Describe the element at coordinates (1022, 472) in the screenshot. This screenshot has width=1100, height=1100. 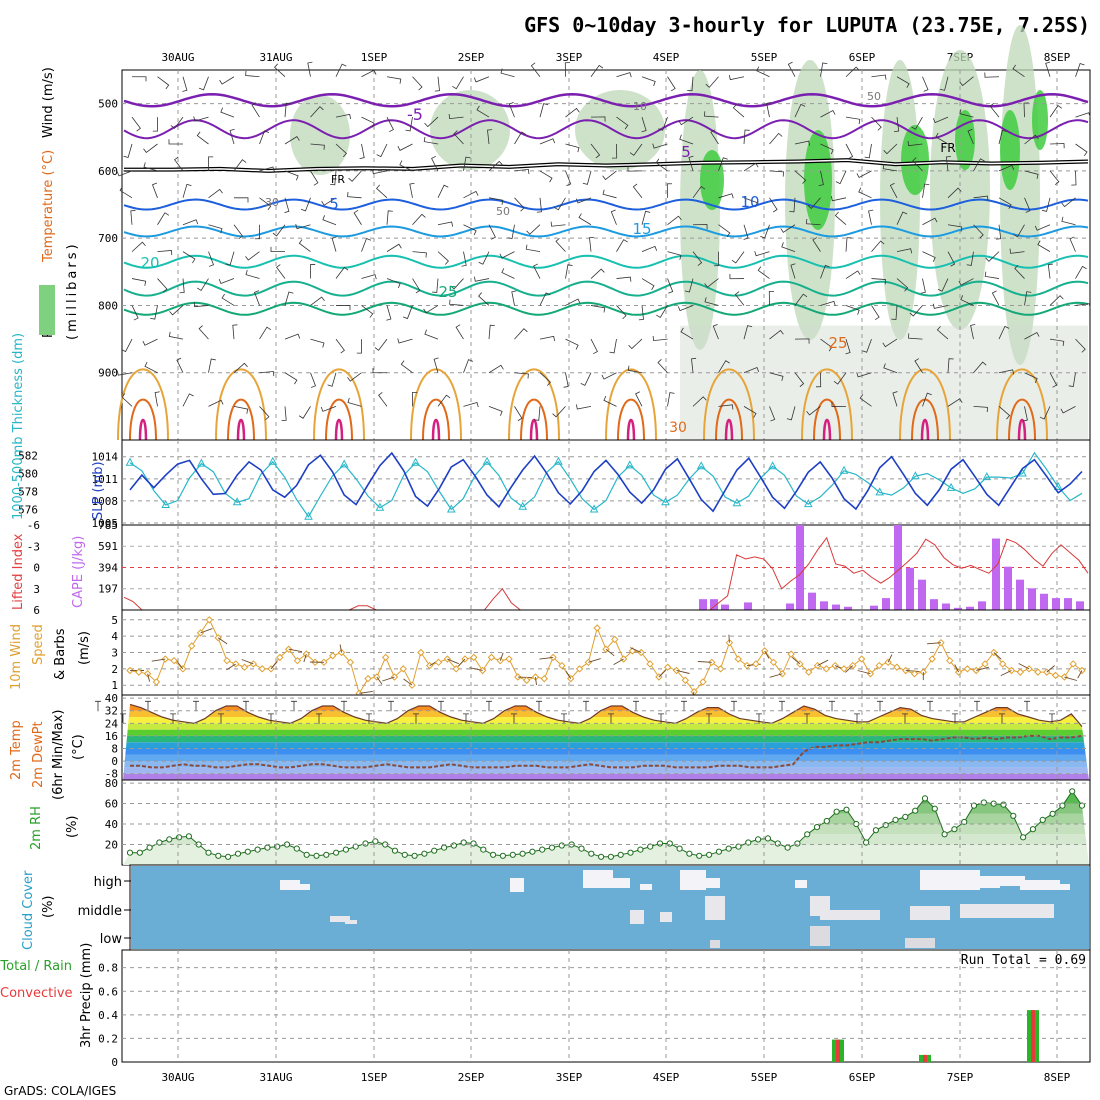
I see `thickness-marker` at that location.